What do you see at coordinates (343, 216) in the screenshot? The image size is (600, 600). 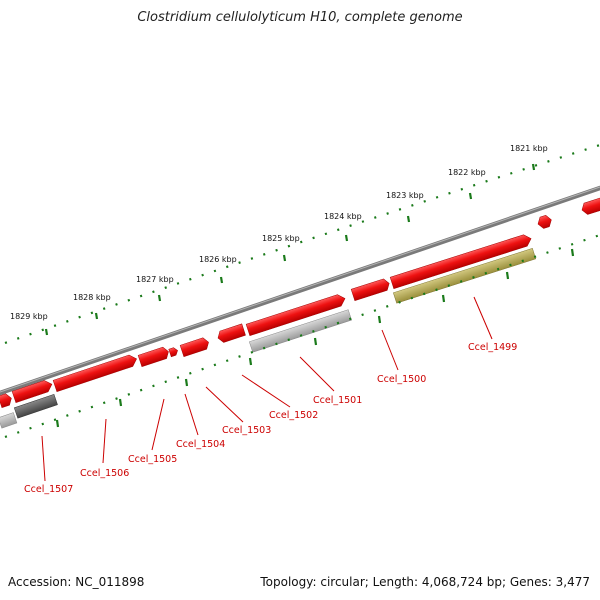 I see `kbp-label-1824: 1824 kbp` at bounding box center [343, 216].